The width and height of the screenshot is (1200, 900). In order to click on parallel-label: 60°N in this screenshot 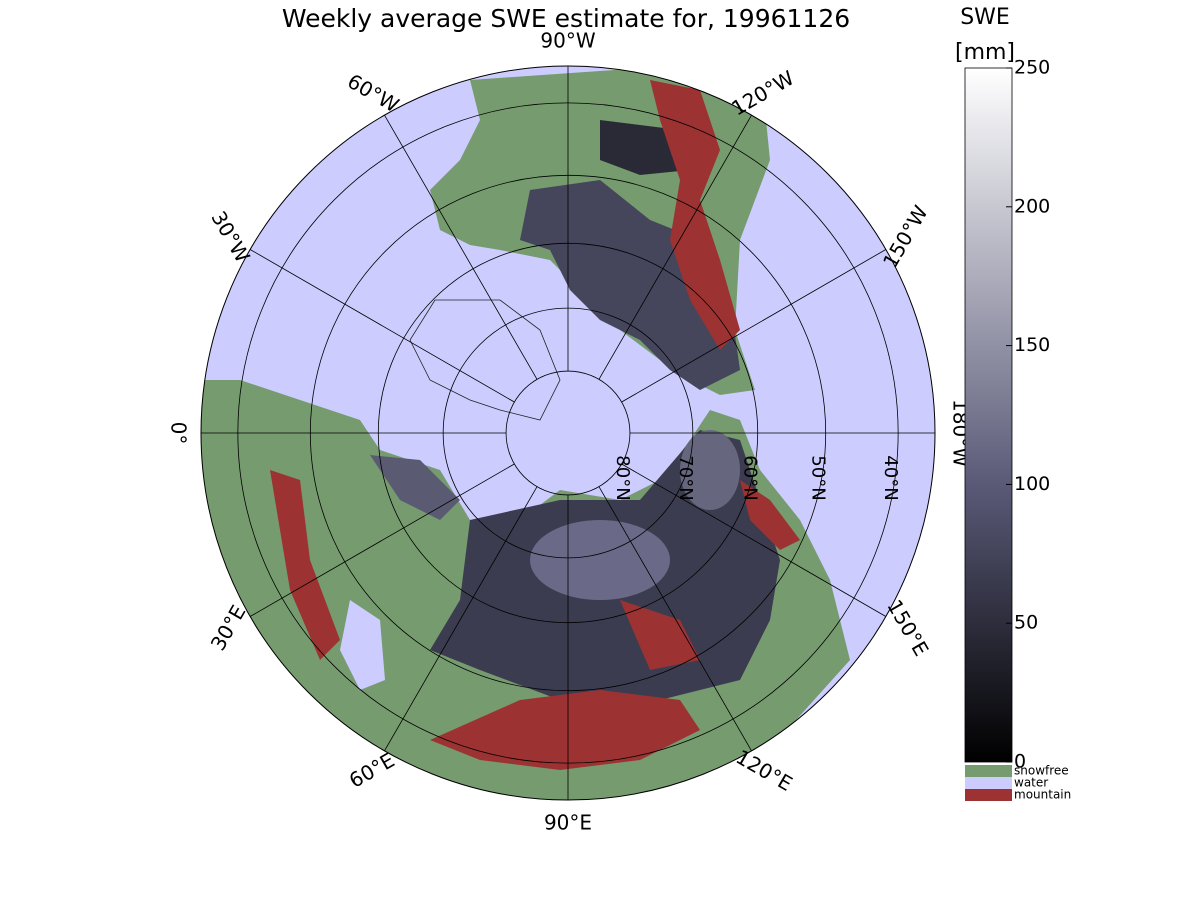, I will do `click(750, 477)`.